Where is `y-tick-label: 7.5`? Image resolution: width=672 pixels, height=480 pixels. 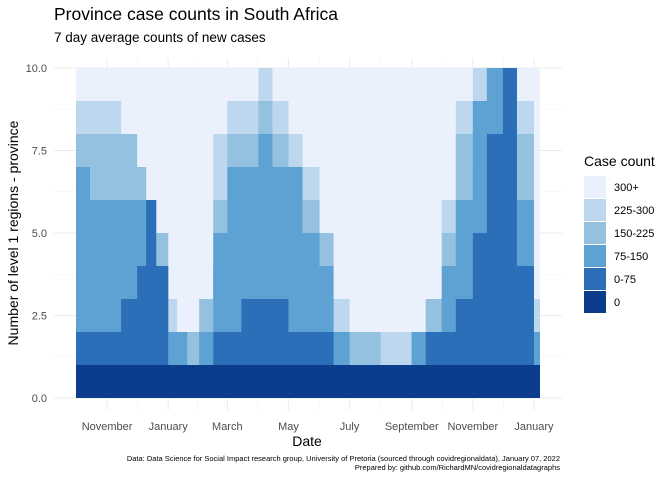
y-tick-label: 7.5 is located at coordinates (39, 152).